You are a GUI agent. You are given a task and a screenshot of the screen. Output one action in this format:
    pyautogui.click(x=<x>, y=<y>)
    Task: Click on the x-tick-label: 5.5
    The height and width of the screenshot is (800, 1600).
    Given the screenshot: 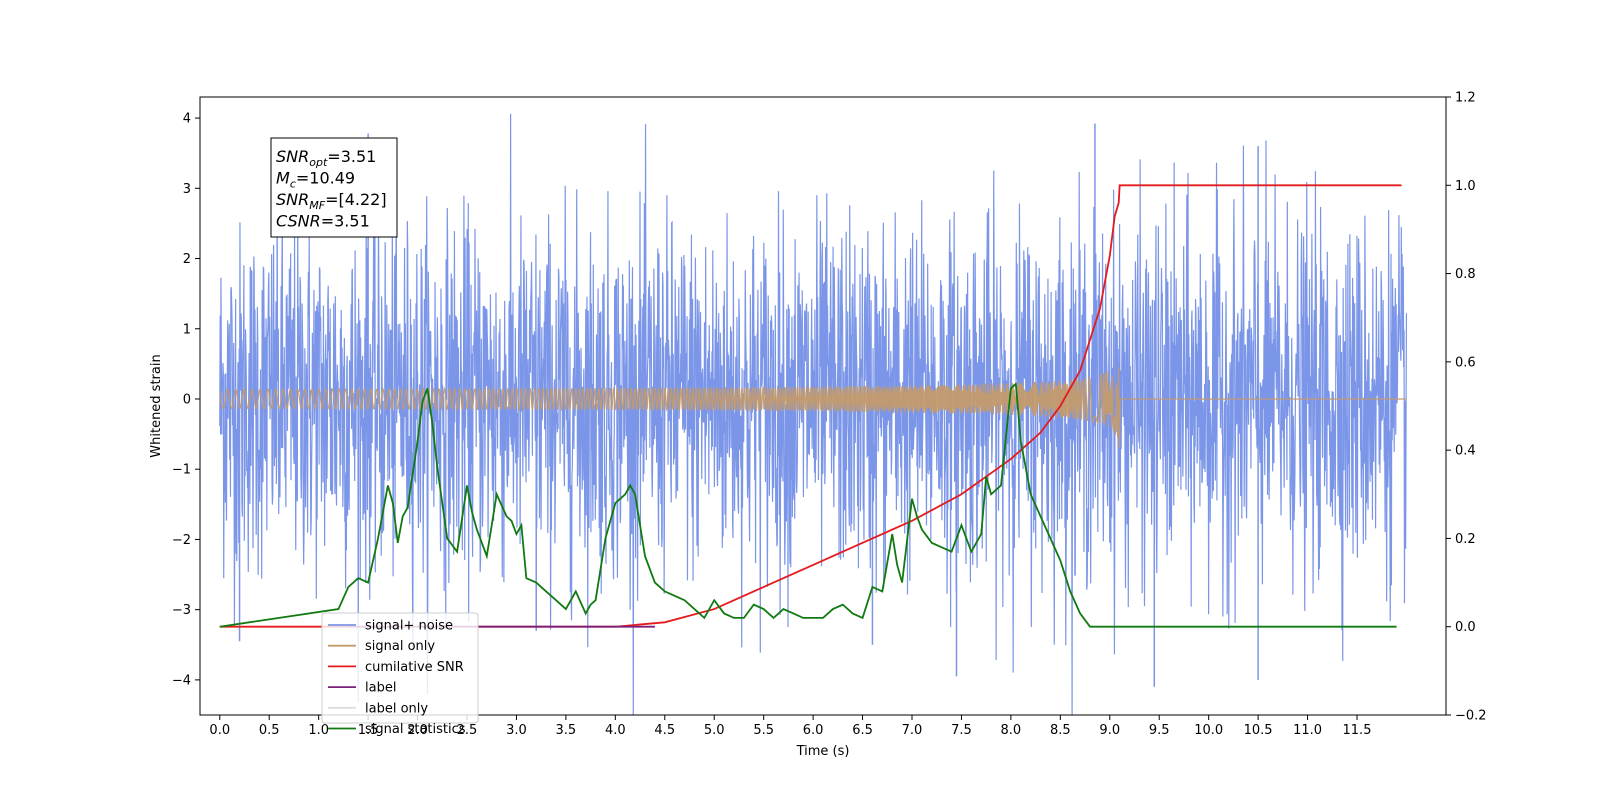 What is the action you would take?
    pyautogui.click(x=763, y=730)
    